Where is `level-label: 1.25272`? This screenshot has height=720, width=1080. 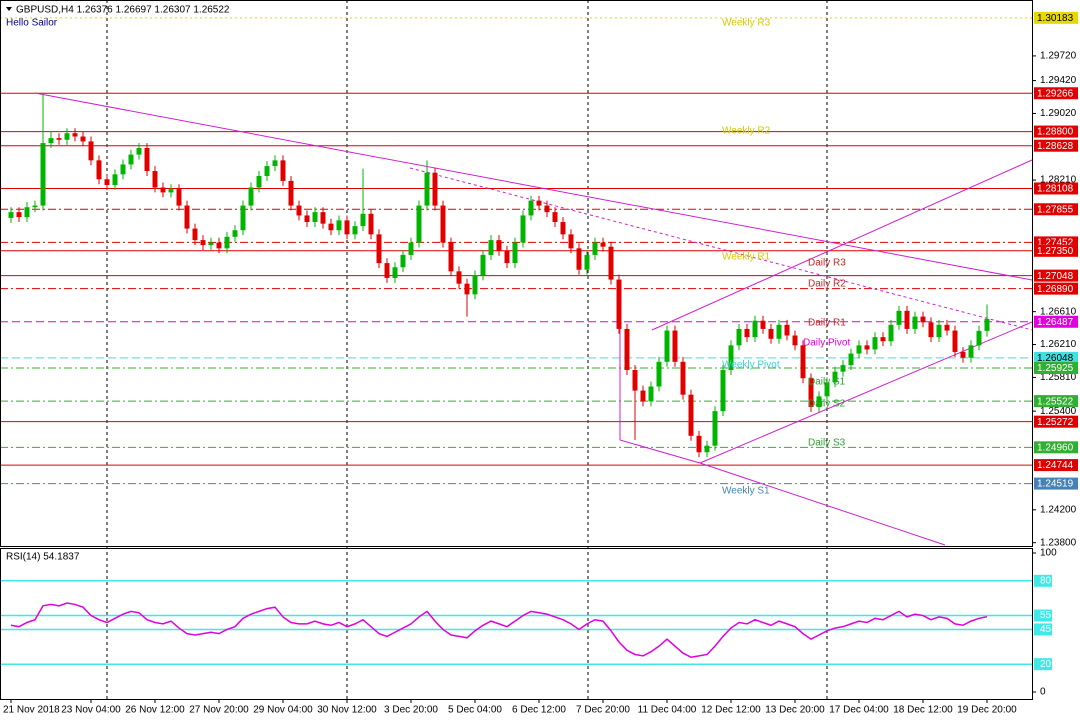
level-label: 1.25272 is located at coordinates (1055, 422).